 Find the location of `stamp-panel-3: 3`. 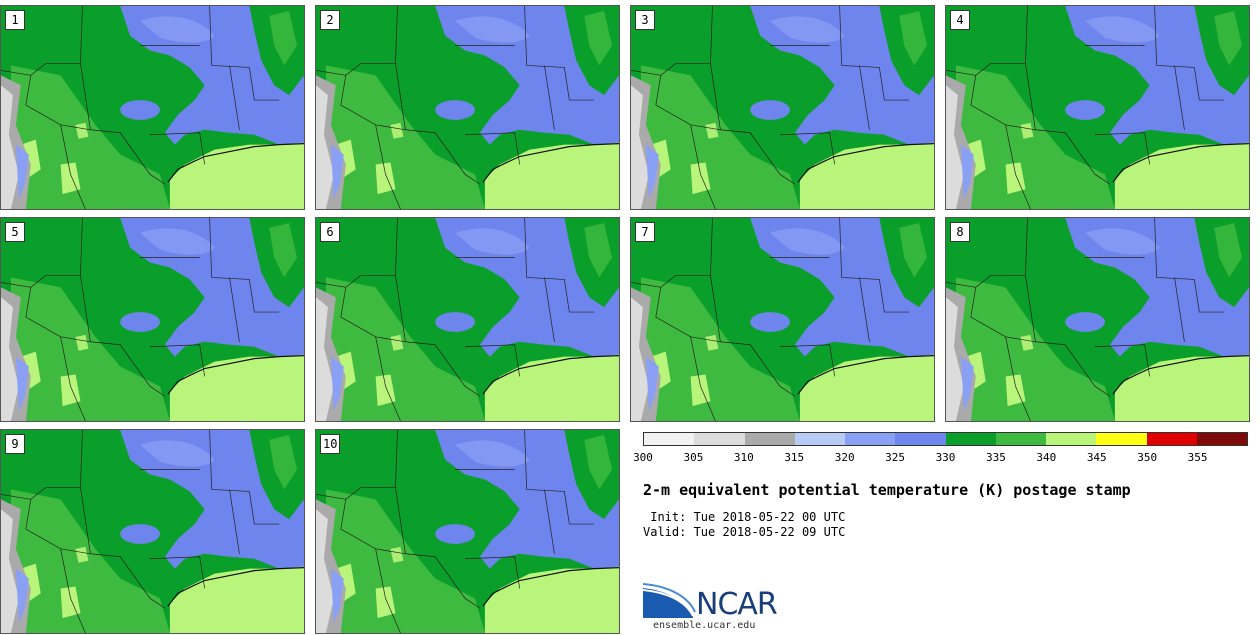

stamp-panel-3: 3 is located at coordinates (782, 107).